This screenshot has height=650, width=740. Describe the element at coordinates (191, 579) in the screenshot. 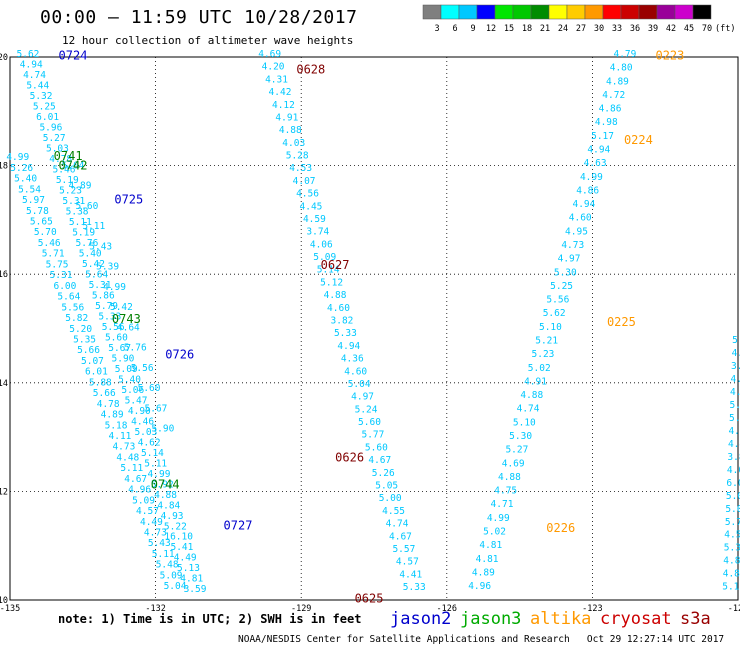

I see `swh-value: 4.81` at that location.